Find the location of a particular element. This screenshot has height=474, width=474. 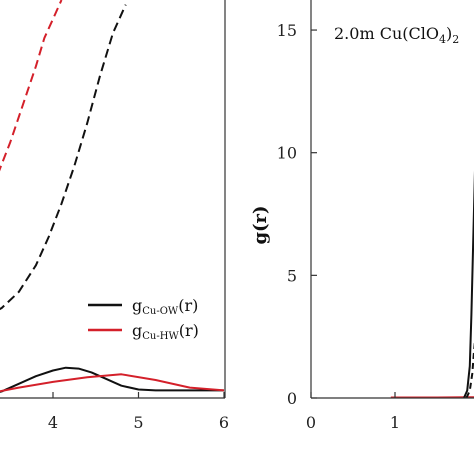

right-y-tick-label-10: 10 is located at coordinates (287, 153).